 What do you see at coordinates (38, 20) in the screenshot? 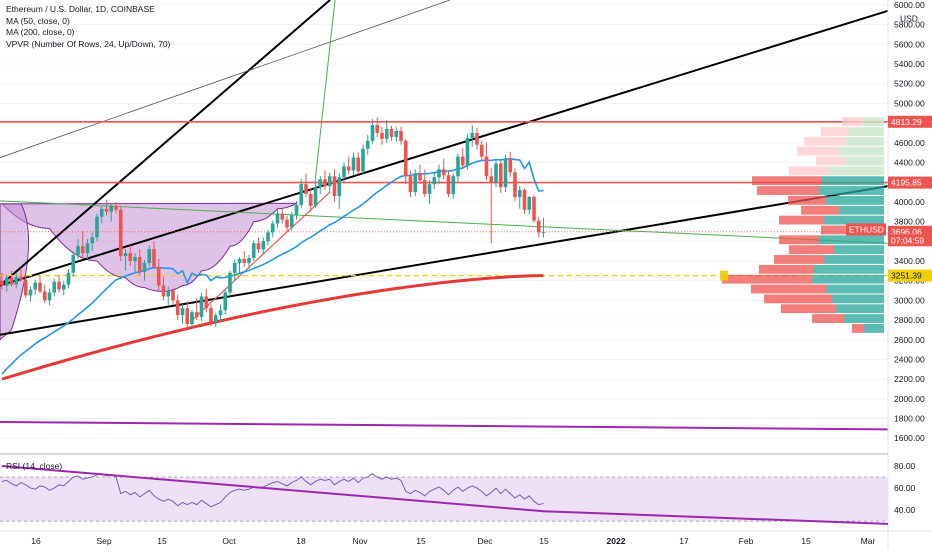
I see `ma50-legend: MA (50, close, 0)` at bounding box center [38, 20].